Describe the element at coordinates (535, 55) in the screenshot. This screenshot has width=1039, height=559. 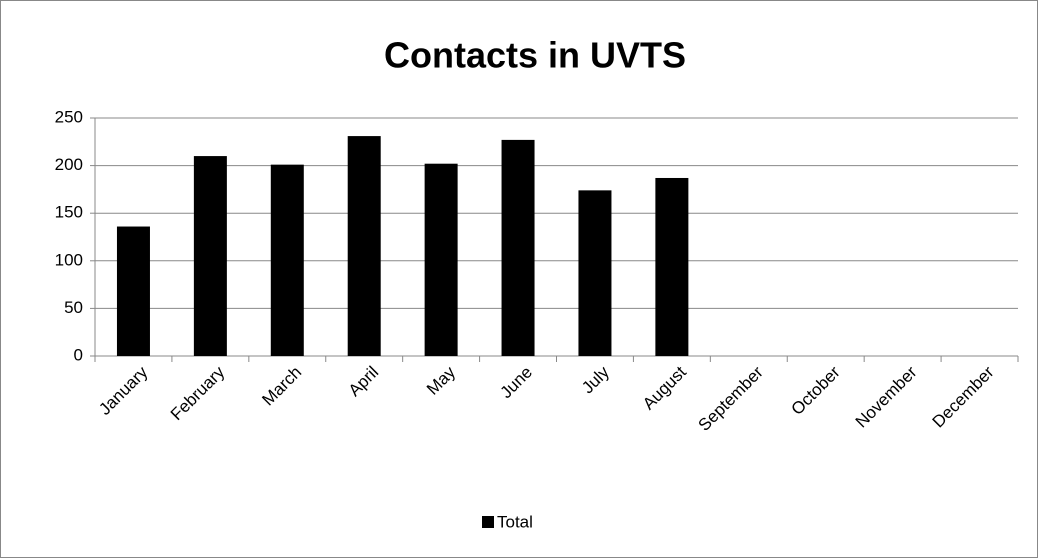
I see `chart-title: Contacts in UVTS` at that location.